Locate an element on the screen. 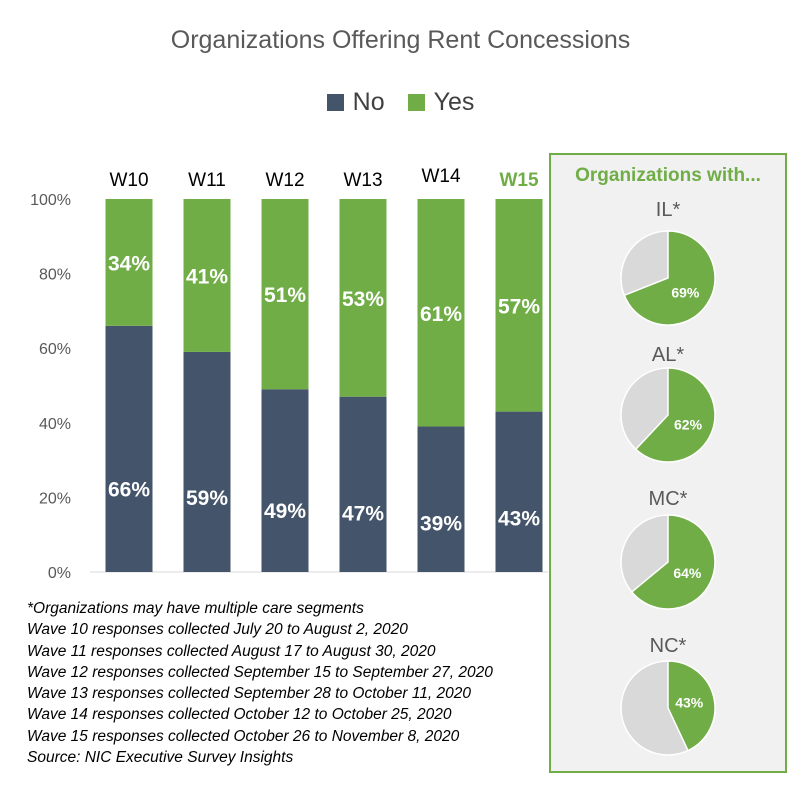  data-label: 39% is located at coordinates (441, 524).